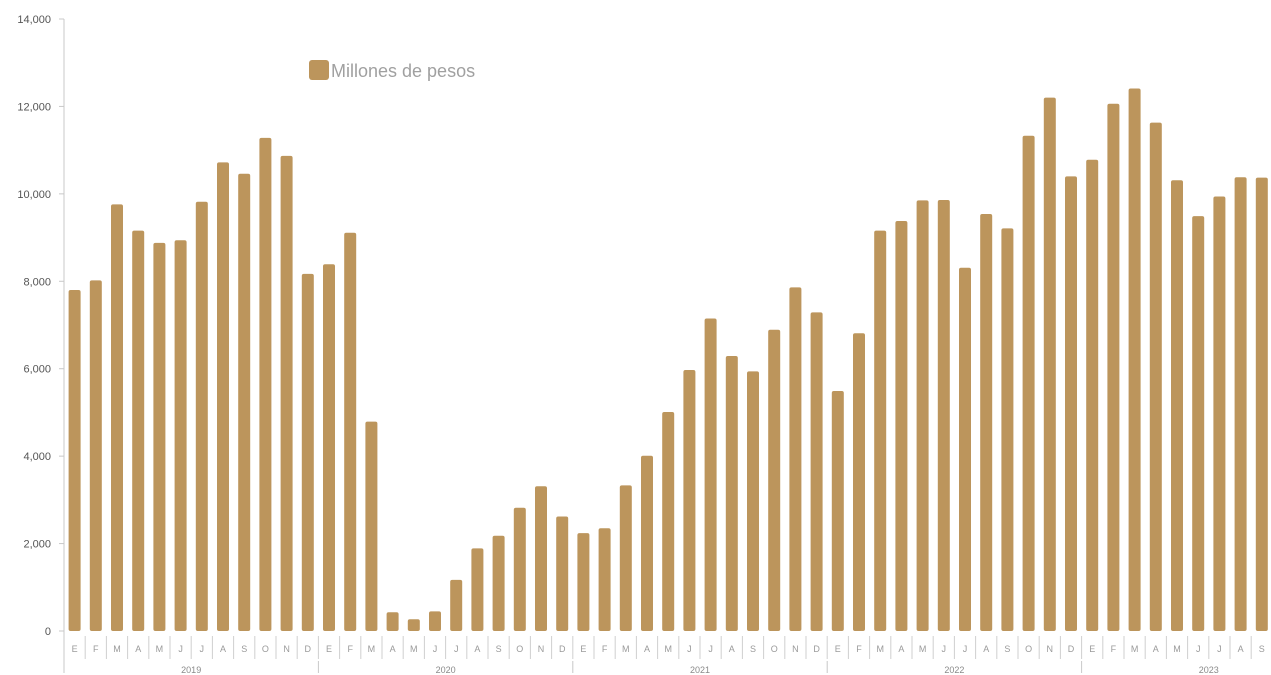 The height and width of the screenshot is (675, 1271). I want to click on year-label: 2021, so click(700, 670).